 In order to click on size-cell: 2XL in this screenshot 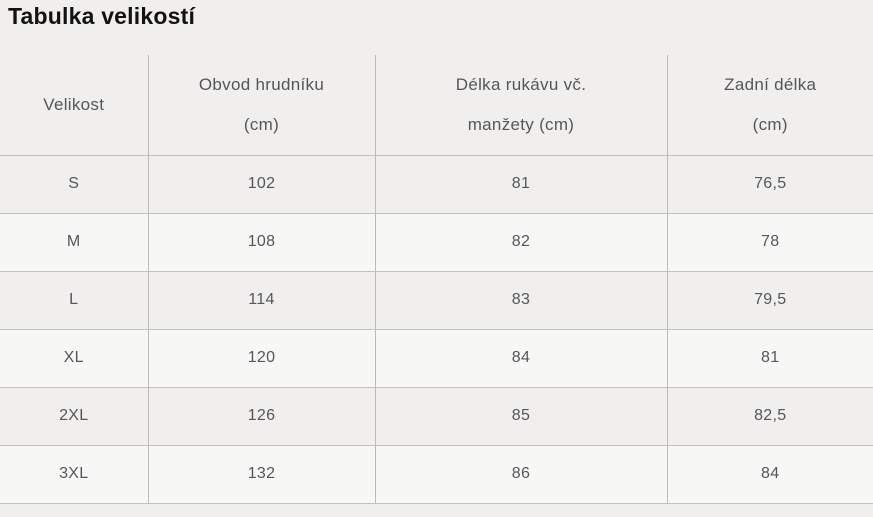, I will do `click(74, 416)`.